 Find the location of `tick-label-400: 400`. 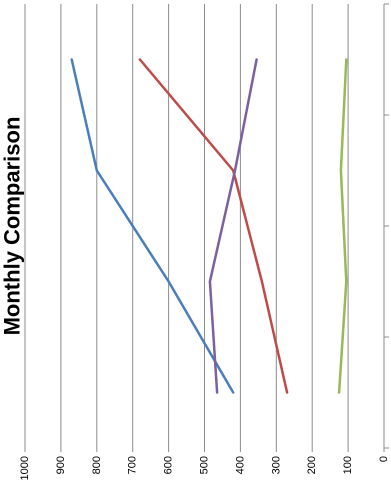

tick-label-400: 400 is located at coordinates (240, 465).